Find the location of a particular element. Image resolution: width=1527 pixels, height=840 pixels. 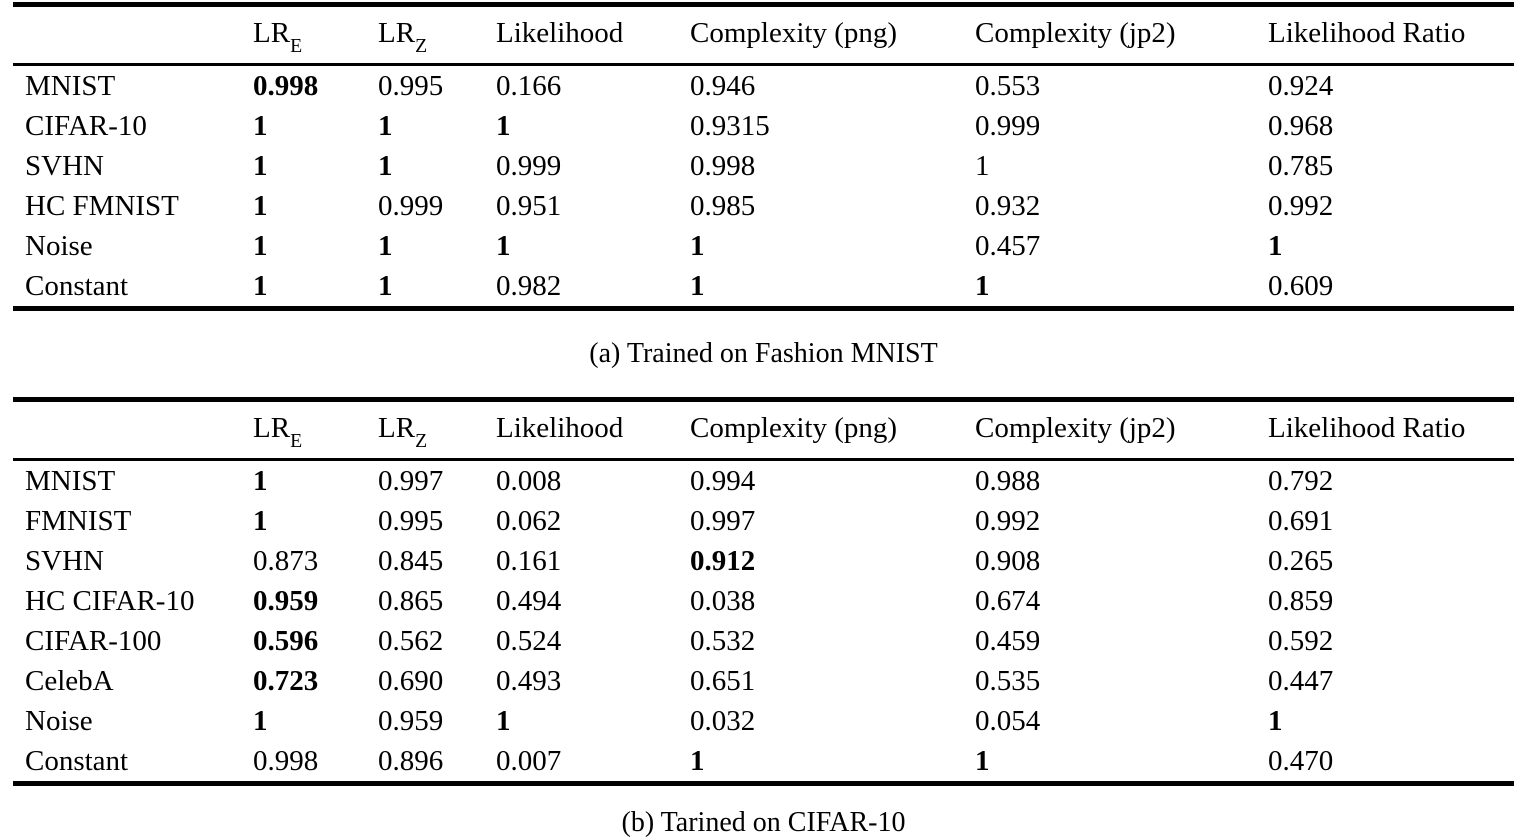

table-row: HC FMNIST 1 0.999 0.951 0.985 0.932 0.992 is located at coordinates (763, 206).